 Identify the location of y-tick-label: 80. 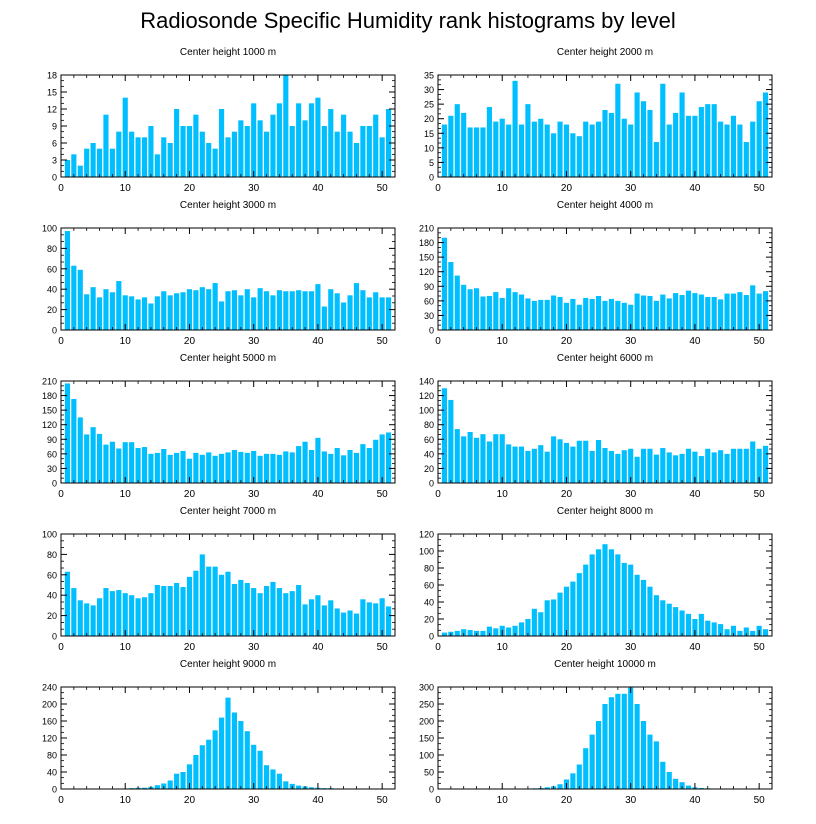
(52, 555).